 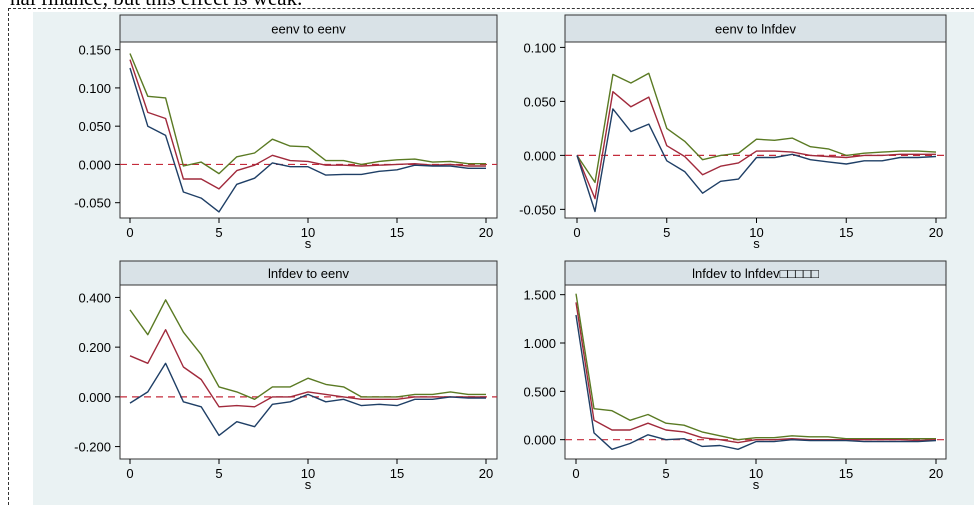 What do you see at coordinates (539, 343) in the screenshot?
I see `y-tick-label: 1.000` at bounding box center [539, 343].